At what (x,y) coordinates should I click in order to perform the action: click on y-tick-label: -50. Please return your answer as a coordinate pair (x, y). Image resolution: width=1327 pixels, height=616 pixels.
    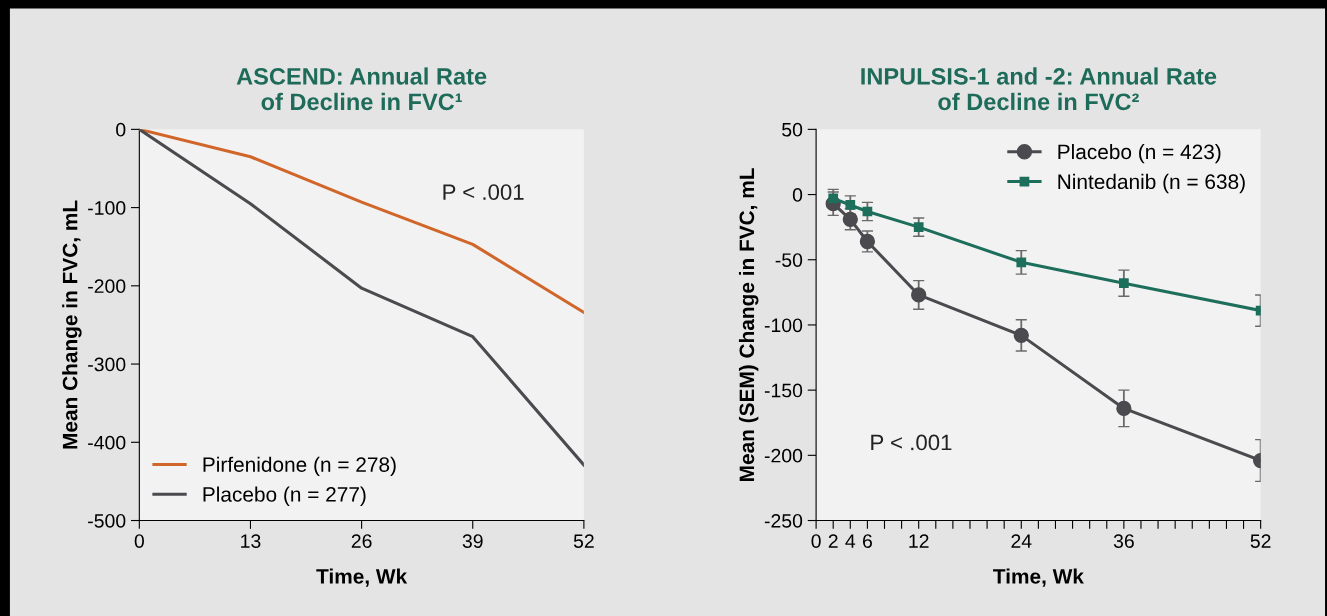
    Looking at the image, I should click on (789, 260).